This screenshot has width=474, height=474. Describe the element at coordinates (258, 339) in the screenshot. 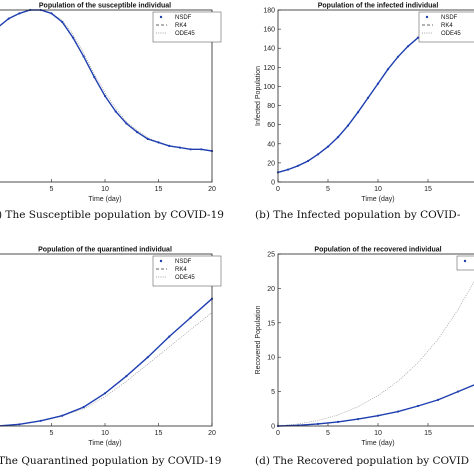

I see `y-axis-label: Recovered Population` at that location.